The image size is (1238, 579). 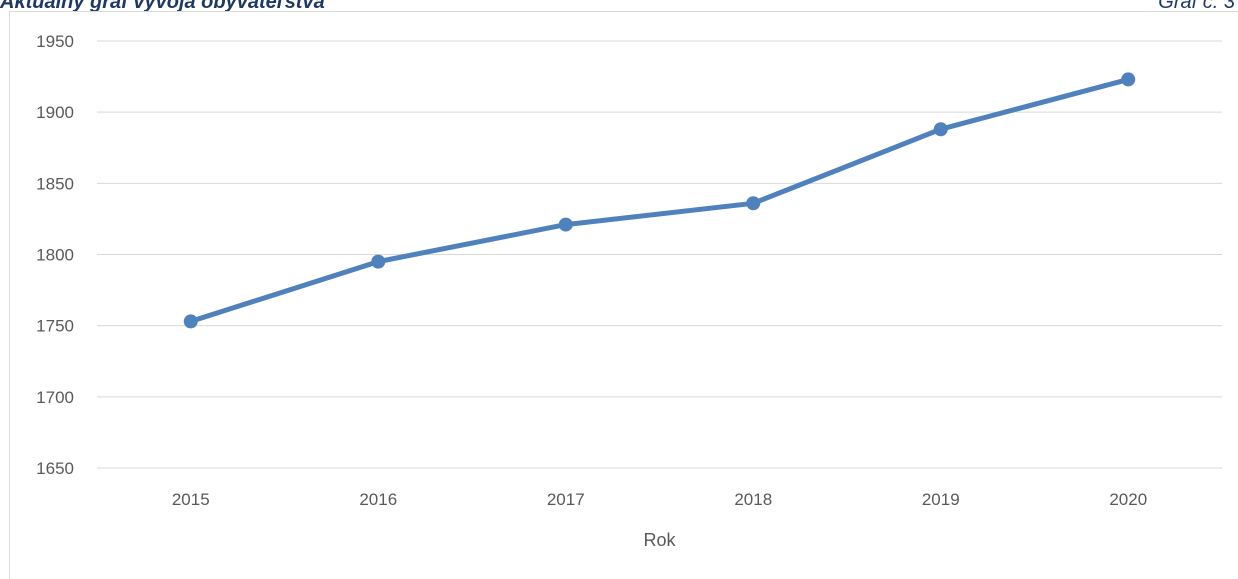 What do you see at coordinates (753, 203) in the screenshot?
I see `data-point-2018` at bounding box center [753, 203].